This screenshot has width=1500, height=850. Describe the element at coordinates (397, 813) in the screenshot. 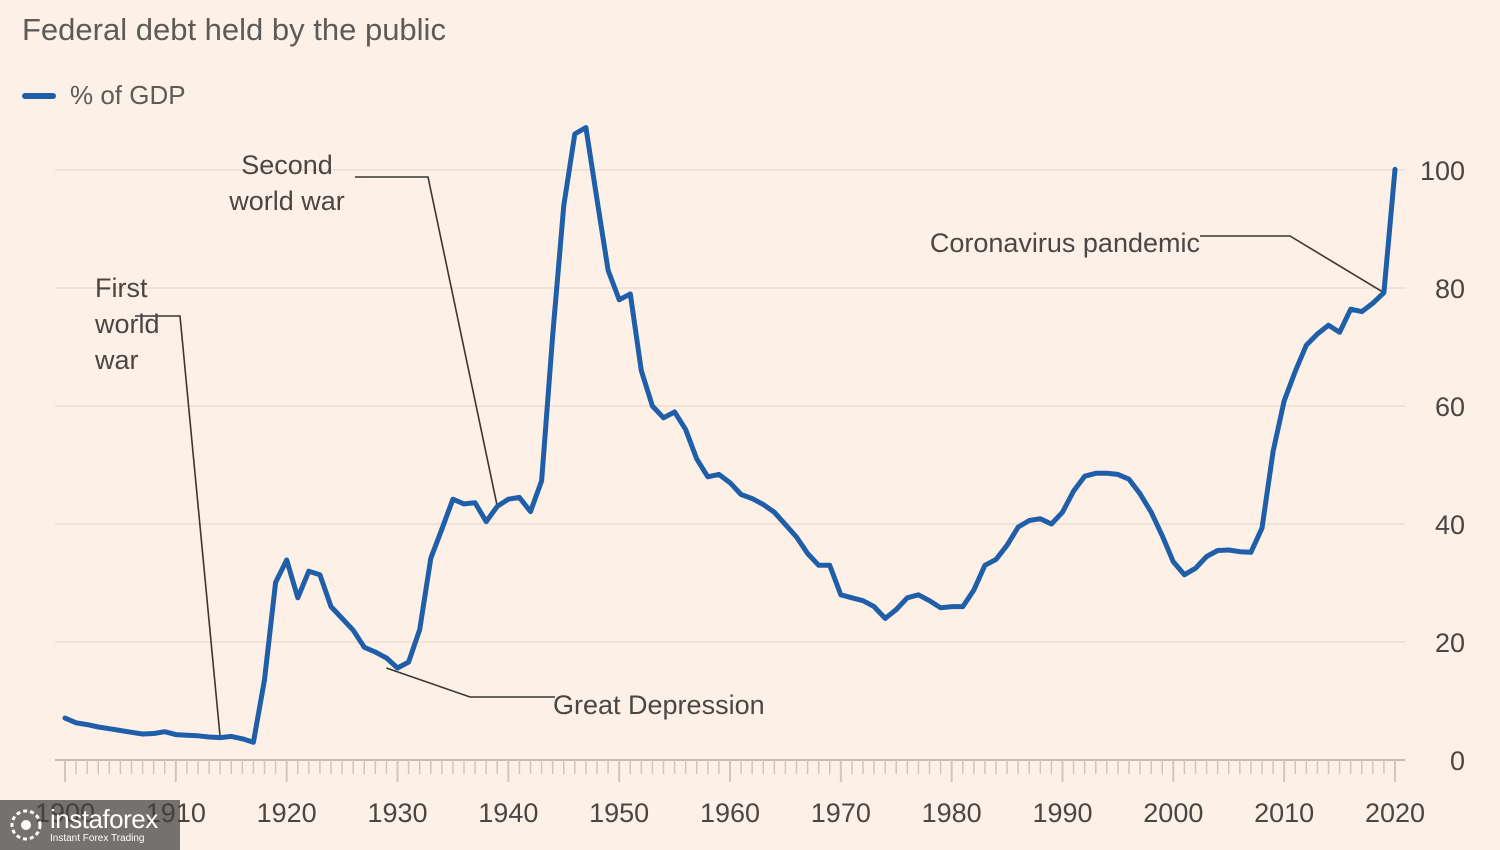

I see `x-tick-label: 1930` at that location.